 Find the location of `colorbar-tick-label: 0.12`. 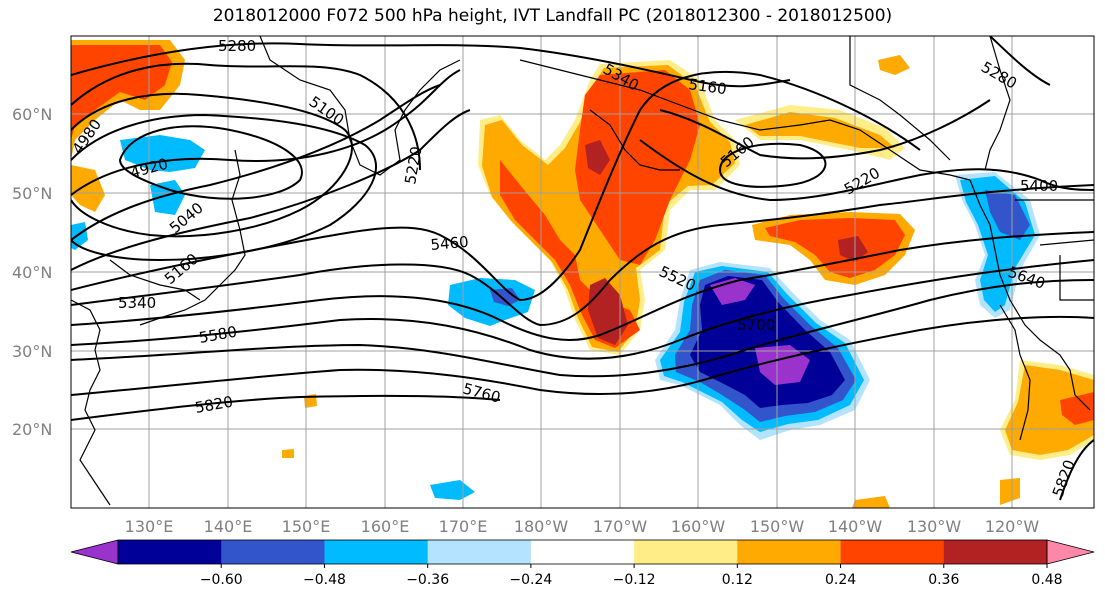

colorbar-tick-label: 0.12 is located at coordinates (737, 580).